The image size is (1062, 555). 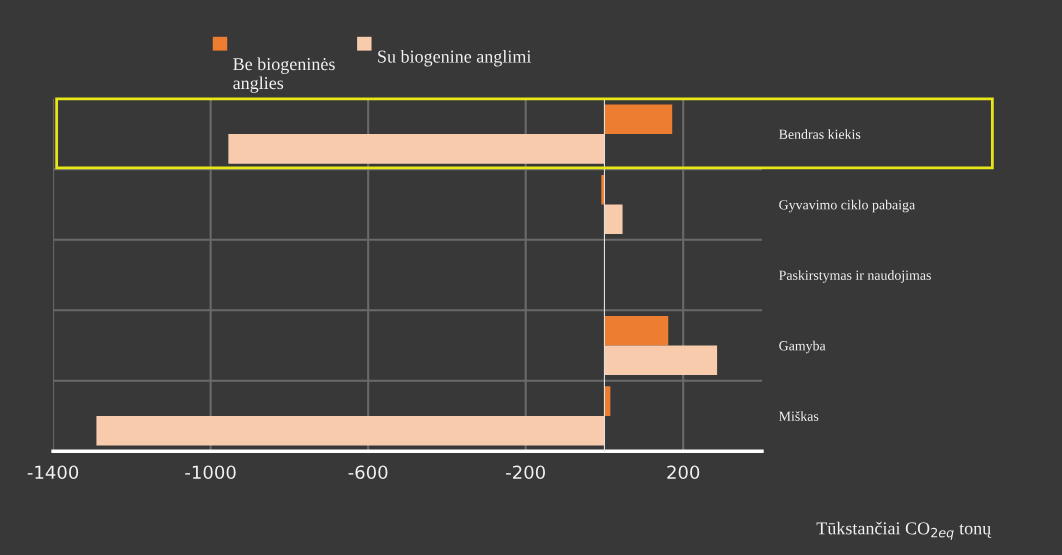 What do you see at coordinates (855, 276) in the screenshot?
I see `y-tick-label: Paskirstymas ir naudojimas` at bounding box center [855, 276].